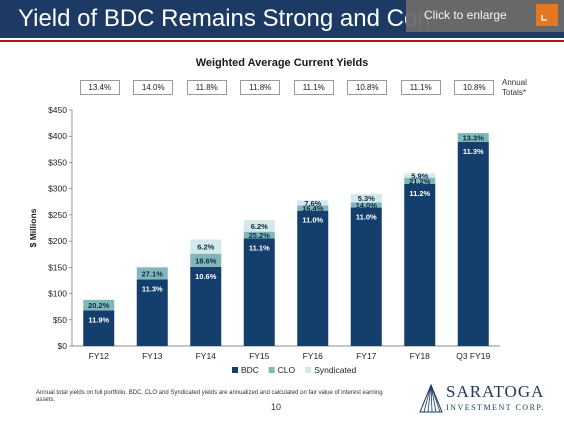 The height and width of the screenshot is (423, 564). What do you see at coordinates (313, 356) in the screenshot?
I see `x-tick-label: FY16` at bounding box center [313, 356].